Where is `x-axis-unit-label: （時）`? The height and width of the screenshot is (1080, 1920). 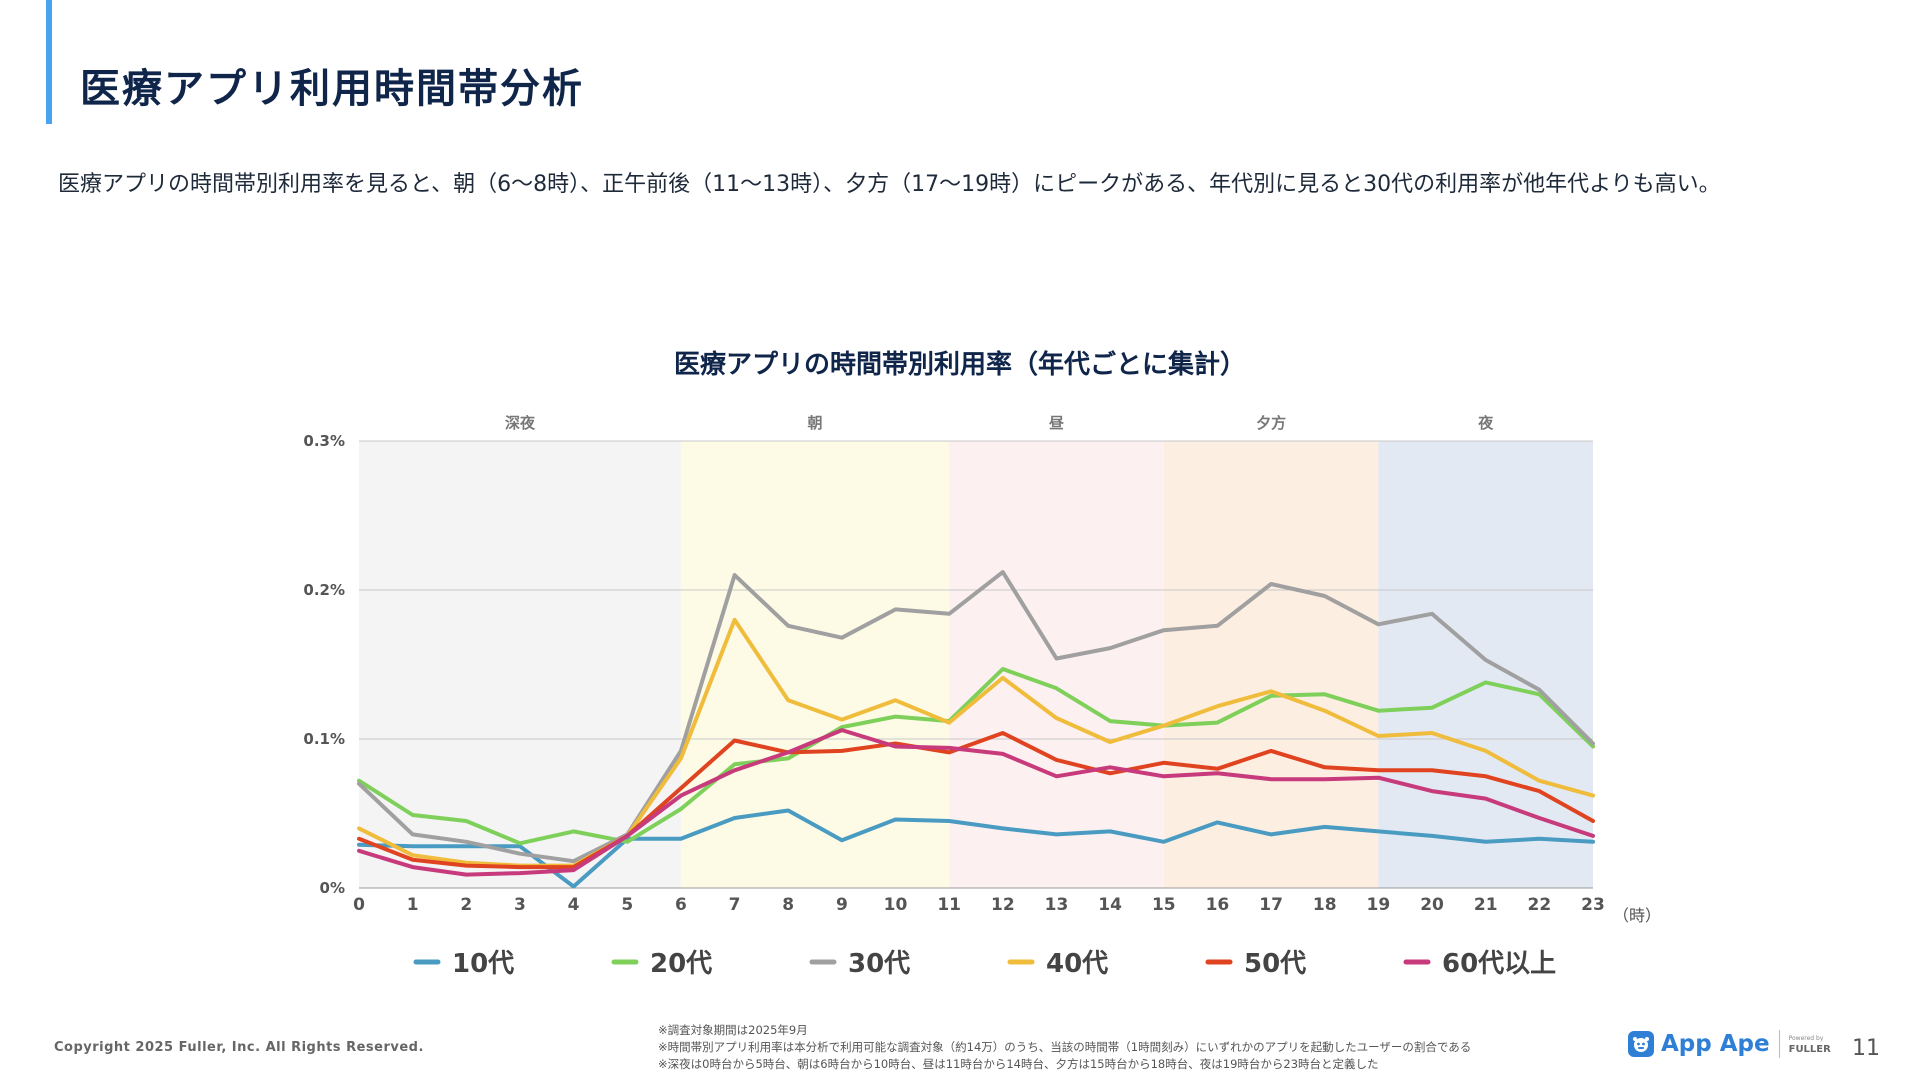
x-axis-unit-label: （時） is located at coordinates (1637, 915).